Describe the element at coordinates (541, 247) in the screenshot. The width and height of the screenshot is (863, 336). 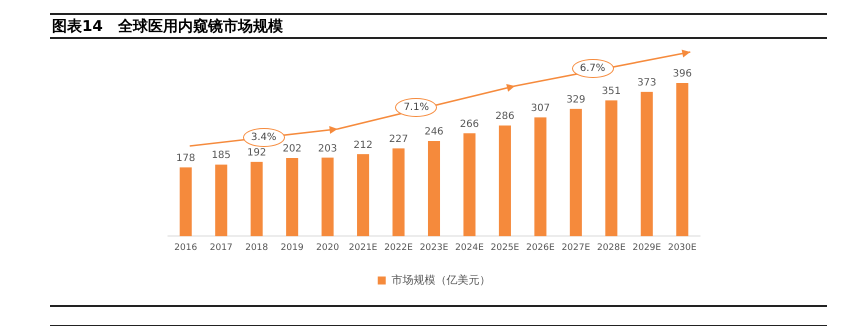
I see `x-tick-label: 2026E` at that location.